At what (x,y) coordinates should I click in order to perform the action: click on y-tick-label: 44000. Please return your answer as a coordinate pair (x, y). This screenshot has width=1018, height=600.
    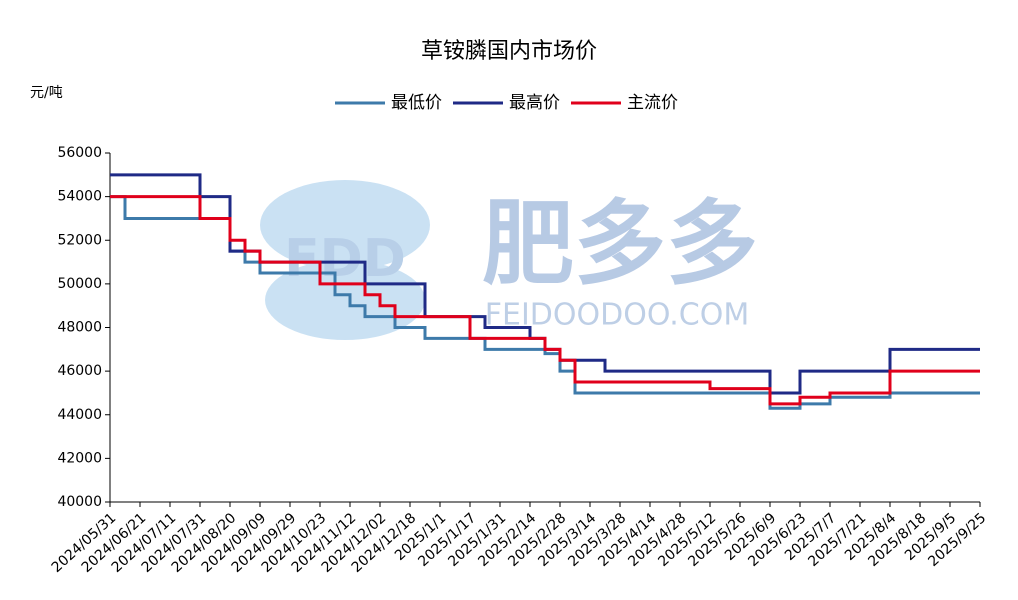
    Looking at the image, I should click on (79, 415).